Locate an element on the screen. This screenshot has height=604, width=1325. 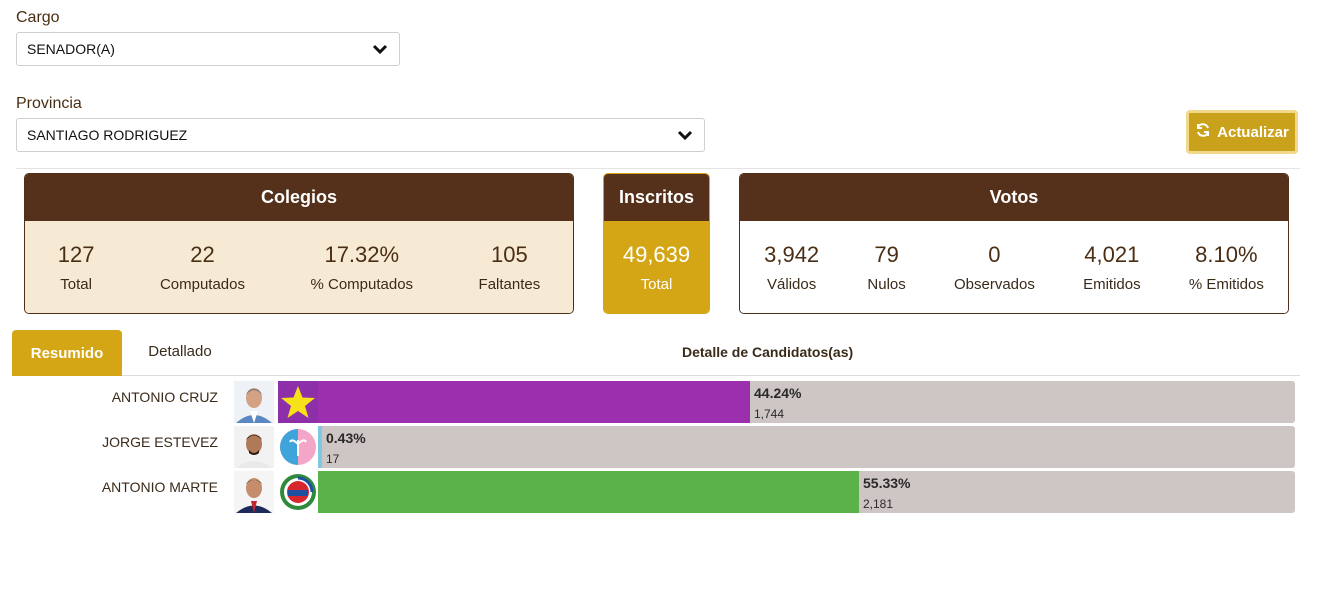
cargo-select: SENADOR(A) is located at coordinates (208, 49).